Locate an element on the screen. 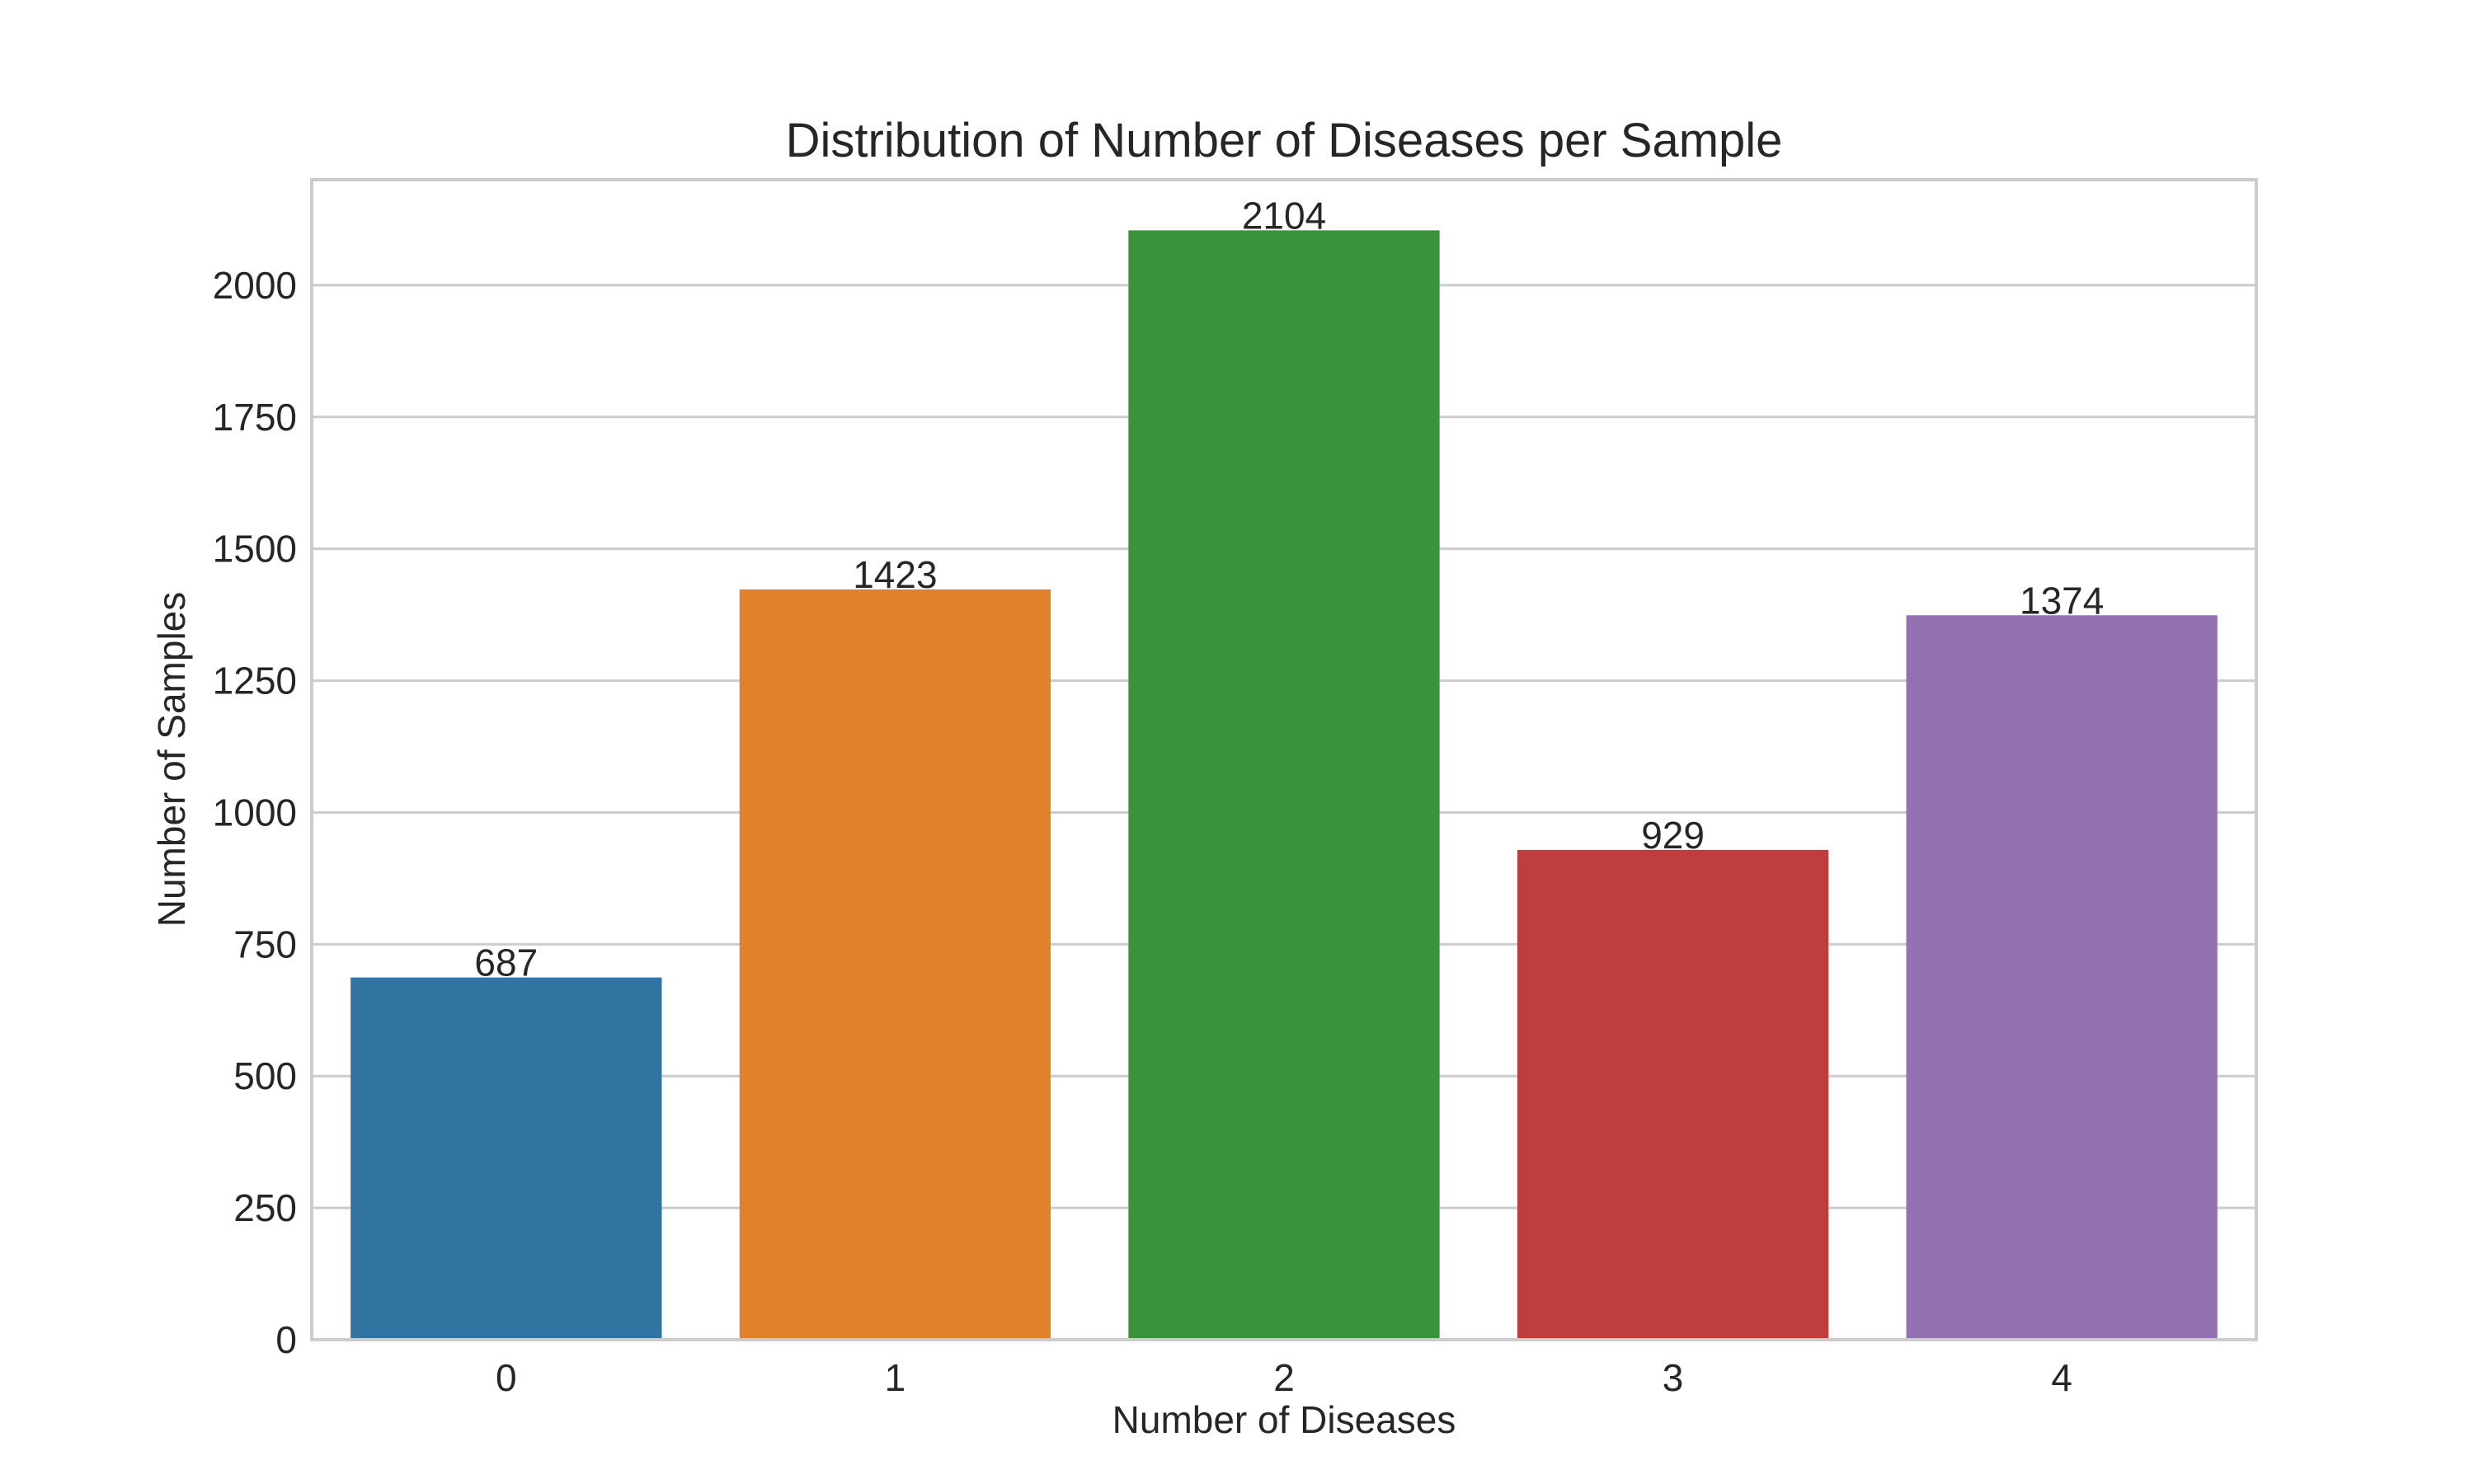  bar-value-label: 1423 is located at coordinates (895, 574).